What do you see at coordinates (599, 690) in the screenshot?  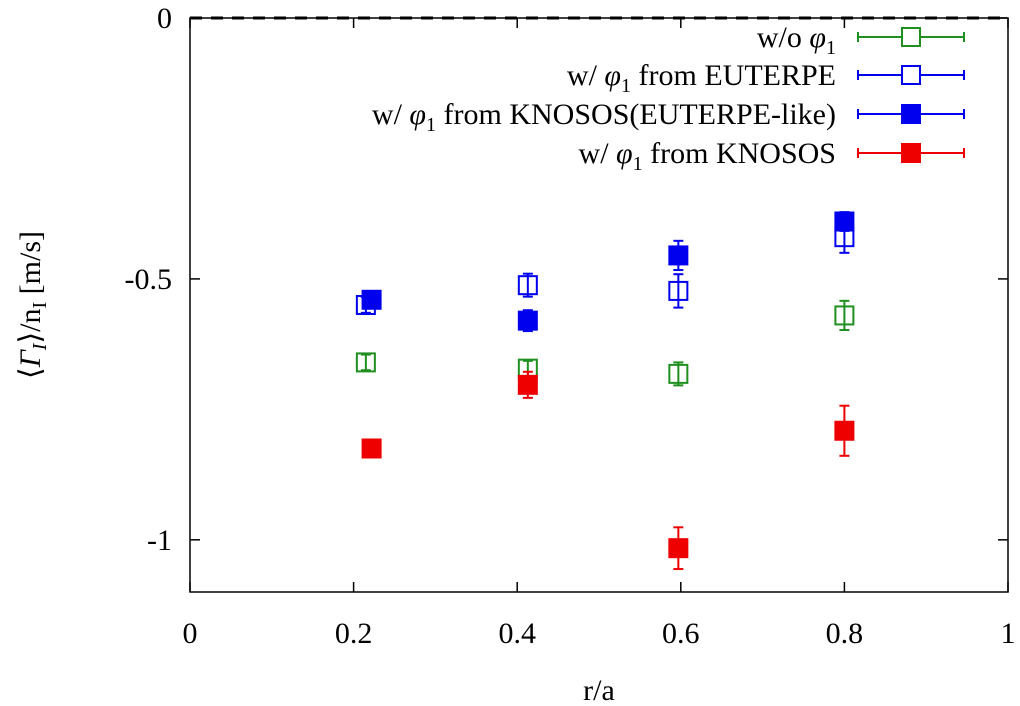 I see `x-axis-title: r/a` at bounding box center [599, 690].